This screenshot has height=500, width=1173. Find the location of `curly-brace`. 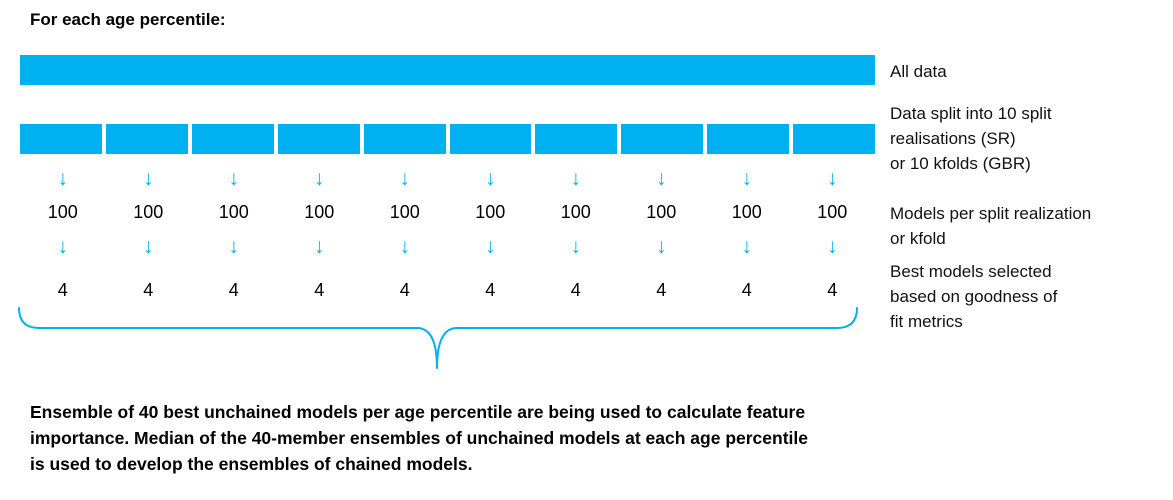

curly-brace is located at coordinates (438, 338).